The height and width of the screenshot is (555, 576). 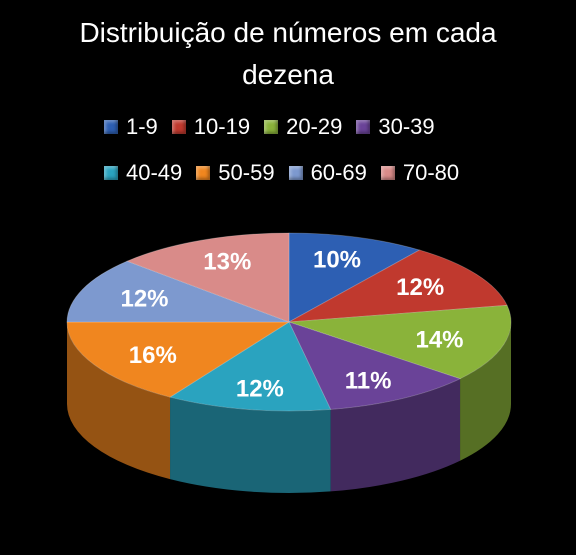 I want to click on legend-item: 40-49, so click(x=143, y=173).